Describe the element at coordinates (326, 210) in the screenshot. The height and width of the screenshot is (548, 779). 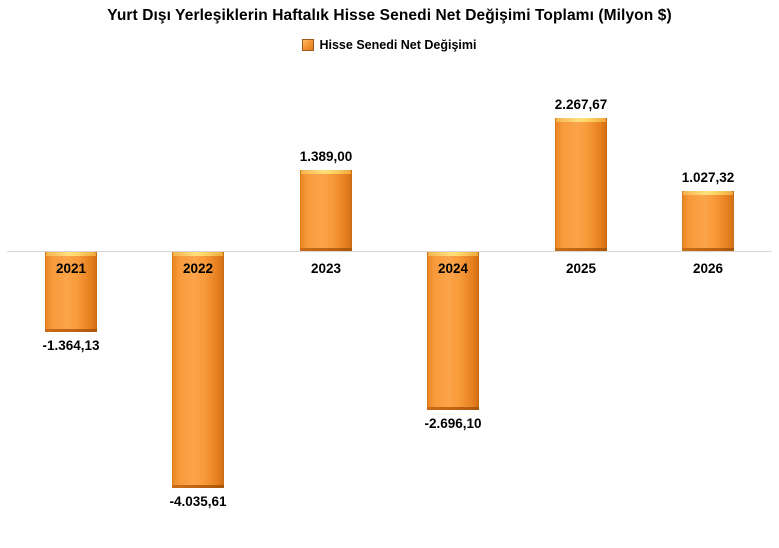
I see `bar-2023` at that location.